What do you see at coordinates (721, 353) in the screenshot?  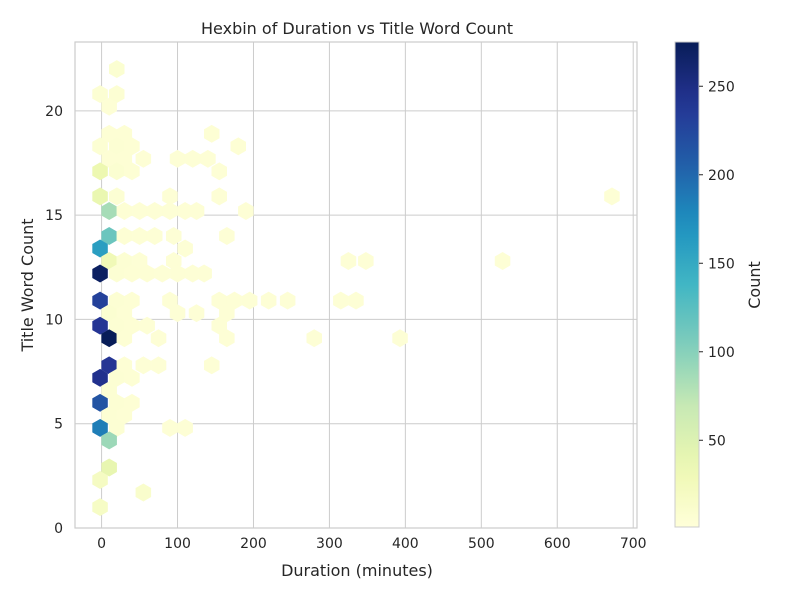 I see `colorbar-tick-label: 100` at bounding box center [721, 353].